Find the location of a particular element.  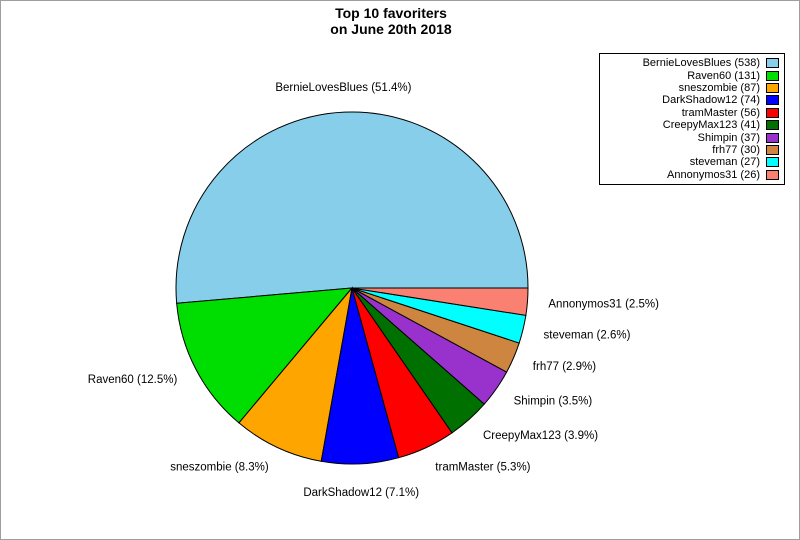

slice-label-BernieLovesBlues: BernieLovesBlues (51.4%) is located at coordinates (343, 88).